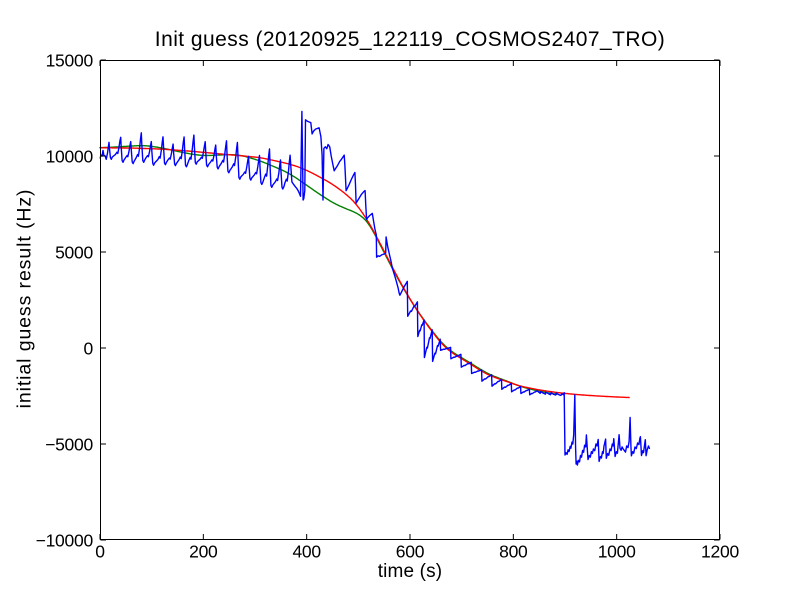 Image resolution: width=800 pixels, height=605 pixels. What do you see at coordinates (65, 540) in the screenshot?
I see `svg-text: −10000` at bounding box center [65, 540].